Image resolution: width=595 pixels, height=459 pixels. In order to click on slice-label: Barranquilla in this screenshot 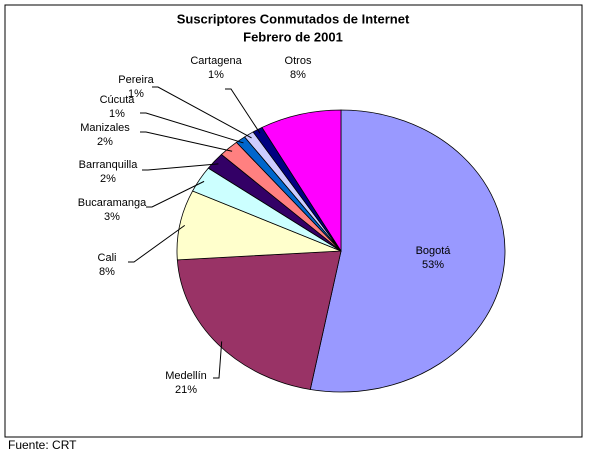, I will do `click(109, 165)`.